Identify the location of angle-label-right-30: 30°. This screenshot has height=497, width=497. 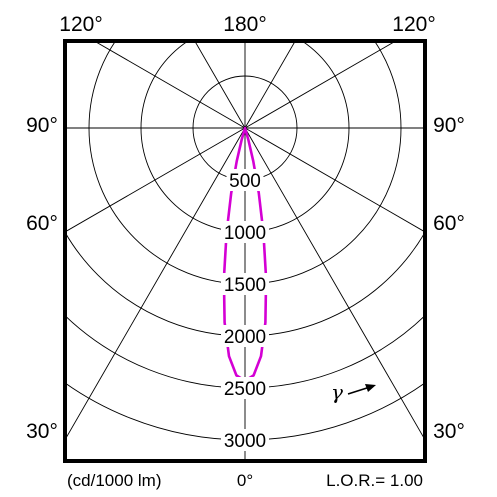
(449, 431).